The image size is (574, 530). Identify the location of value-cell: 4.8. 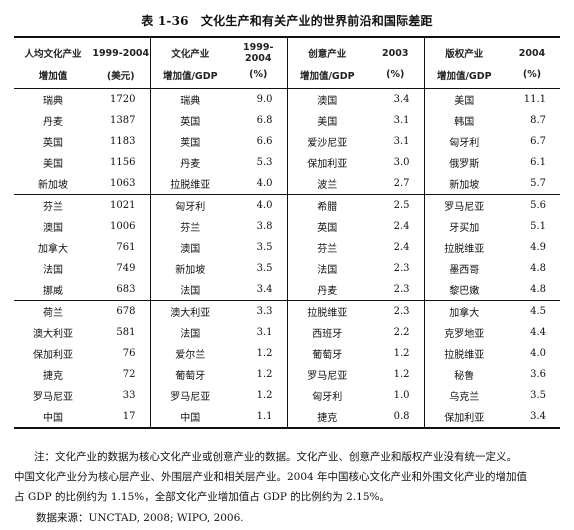
(538, 289).